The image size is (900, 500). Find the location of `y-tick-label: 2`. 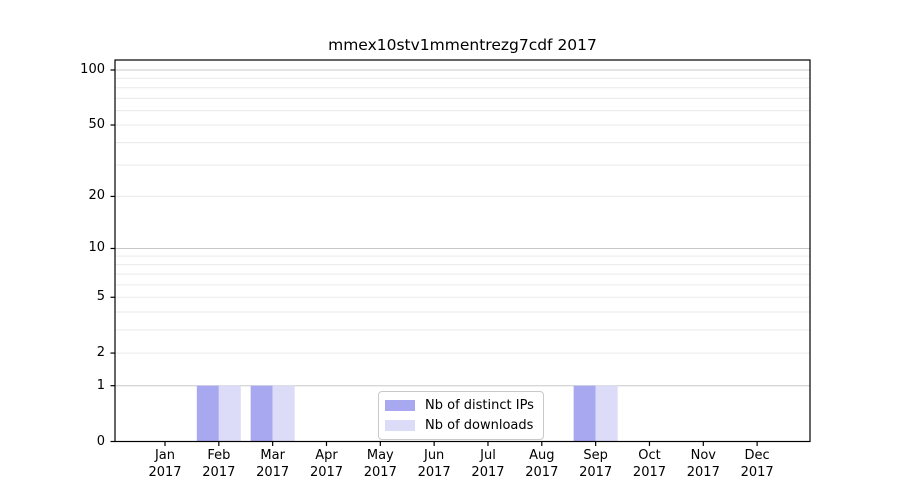

y-tick-label: 2 is located at coordinates (100, 353).